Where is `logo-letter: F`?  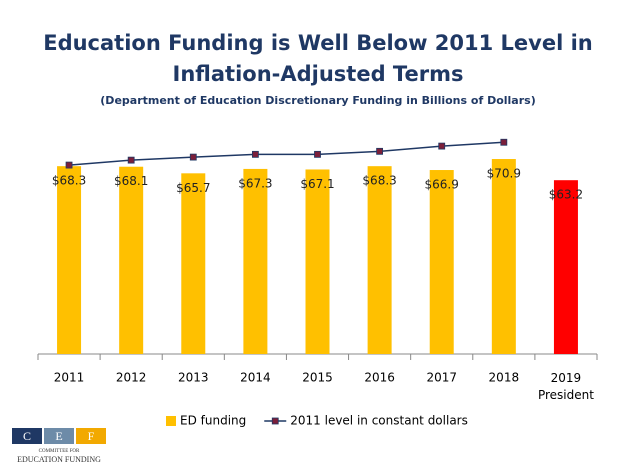 logo-letter: F is located at coordinates (91, 436).